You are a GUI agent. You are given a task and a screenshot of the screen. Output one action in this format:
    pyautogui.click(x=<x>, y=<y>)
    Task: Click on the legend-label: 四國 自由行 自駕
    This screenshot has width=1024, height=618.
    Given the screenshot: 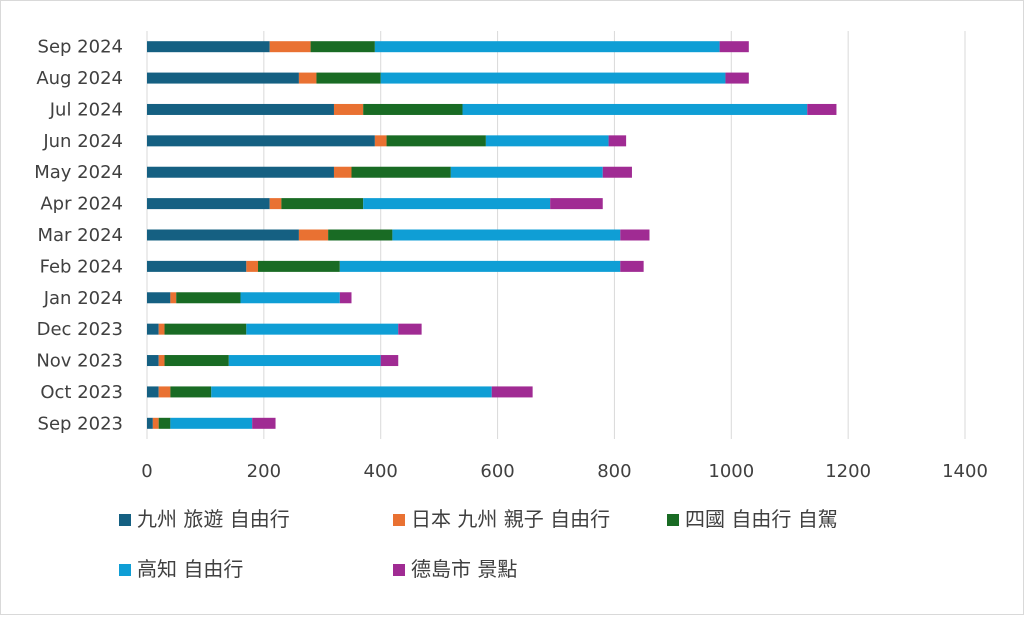 What is the action you would take?
    pyautogui.click(x=761, y=519)
    